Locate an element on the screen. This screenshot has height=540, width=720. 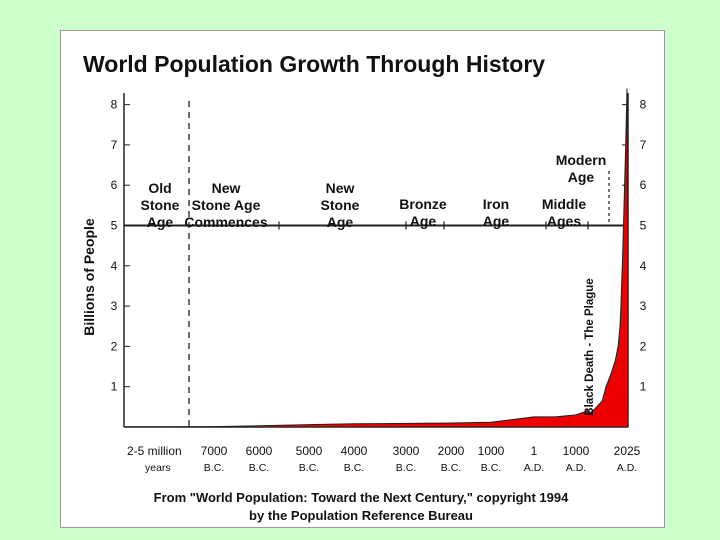
era-label: Middle is located at coordinates (564, 204).